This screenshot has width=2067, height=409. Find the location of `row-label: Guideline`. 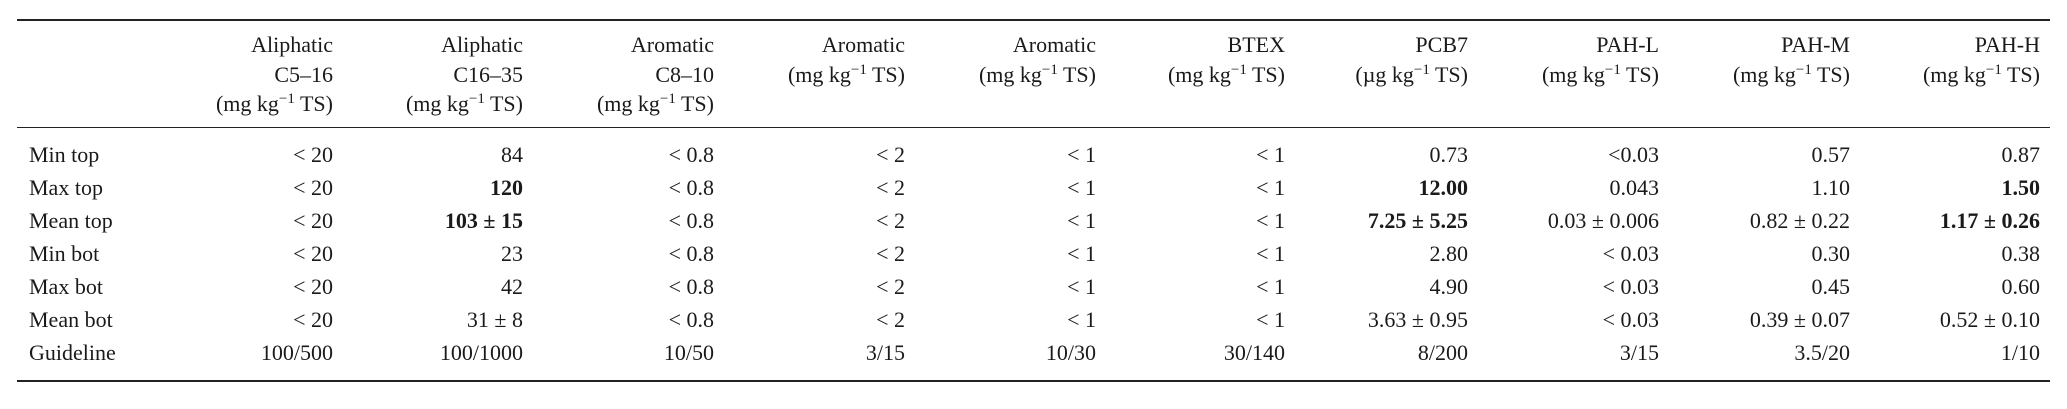

row-label: Guideline is located at coordinates (72, 352).